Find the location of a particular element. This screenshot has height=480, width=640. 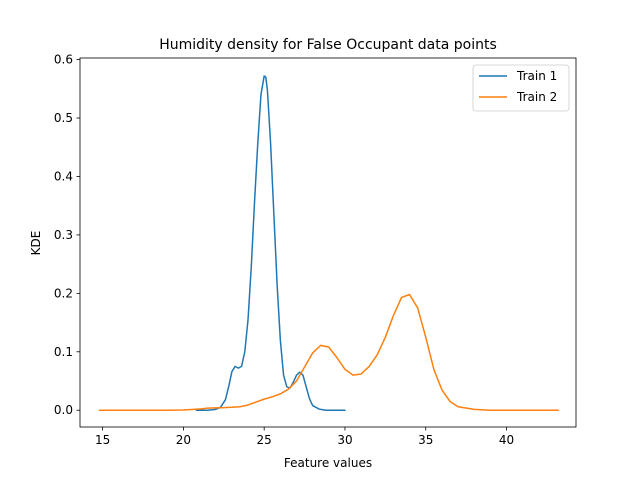

y-axis: 0.0 0.1 0.2 0.3 0.4 0.5 0.6 is located at coordinates (67, 235).